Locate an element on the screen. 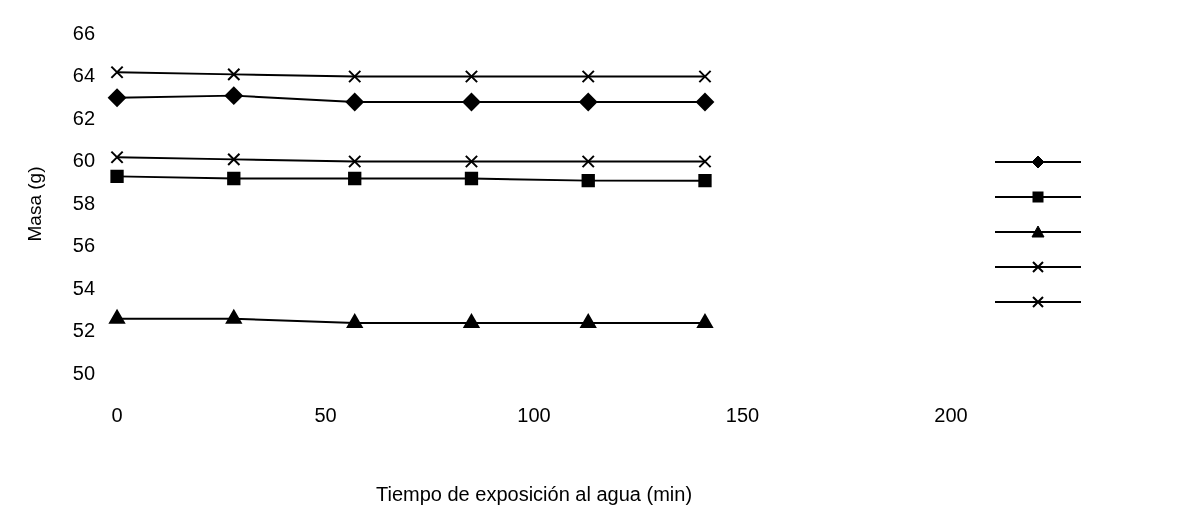 The image size is (1191, 521). y-tick-label: 52 is located at coordinates (84, 330).